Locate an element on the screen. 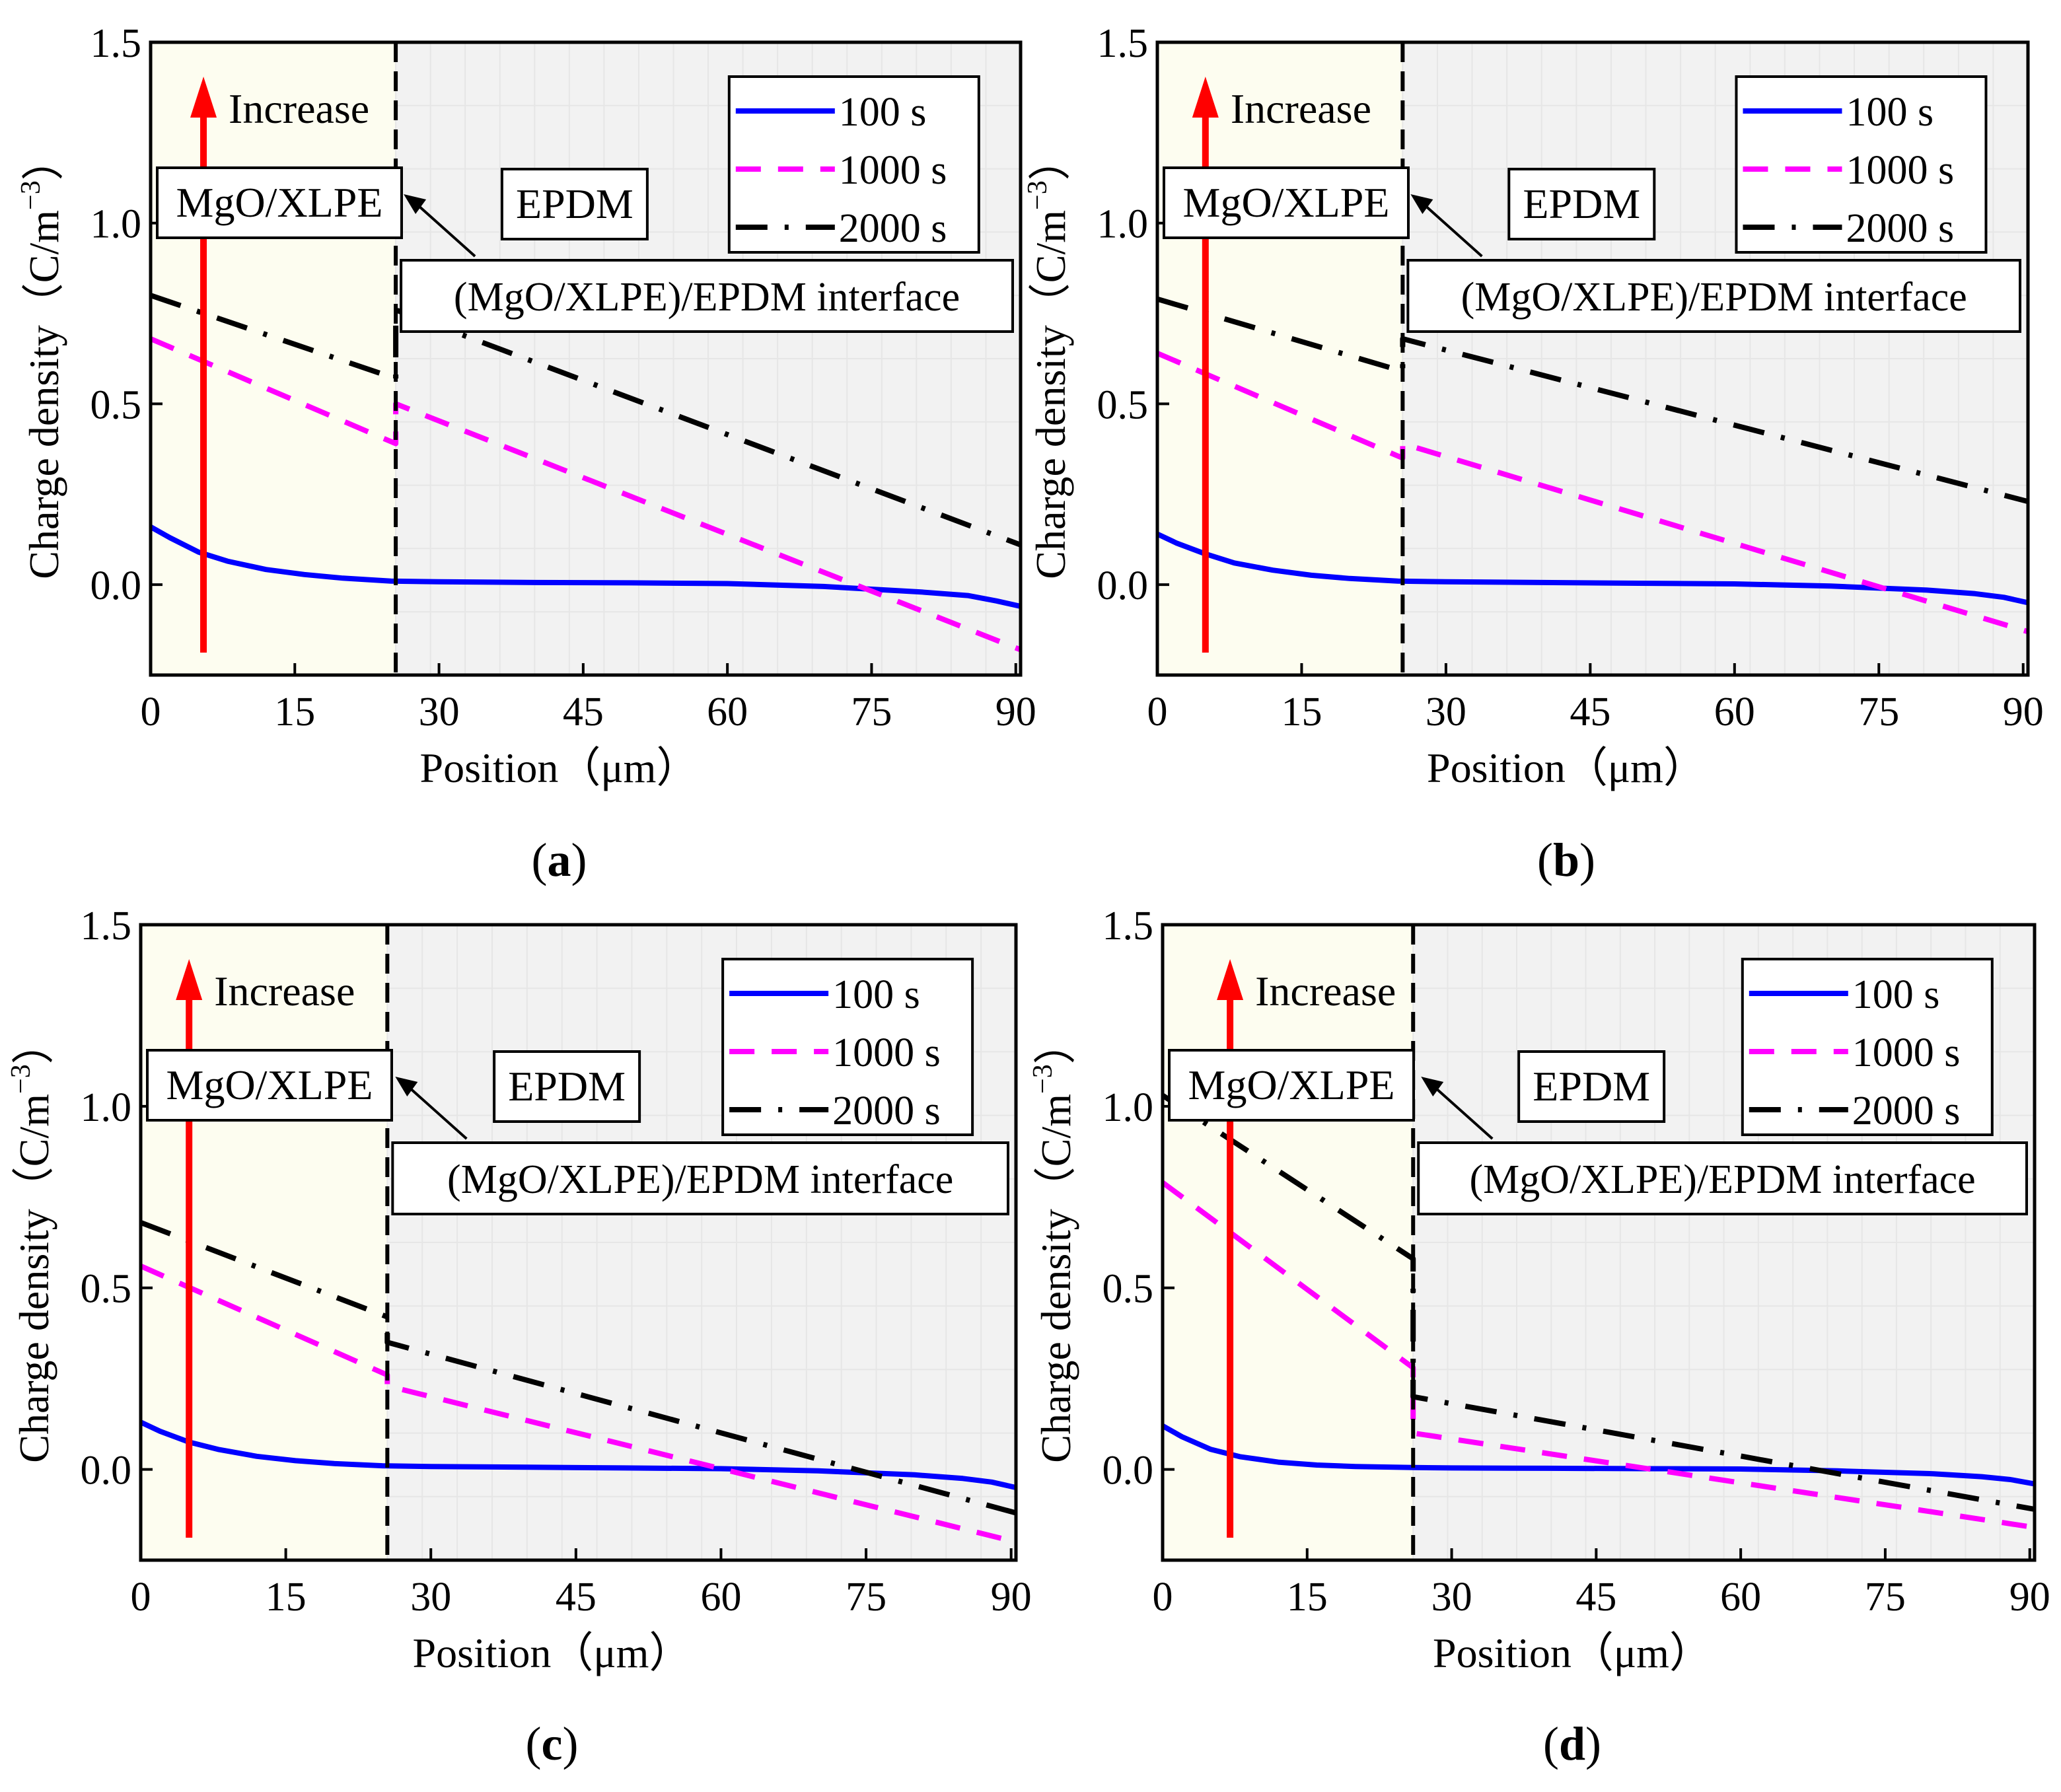 The image size is (2061, 1792). y-tick-label: 1.0 is located at coordinates (106, 1107).